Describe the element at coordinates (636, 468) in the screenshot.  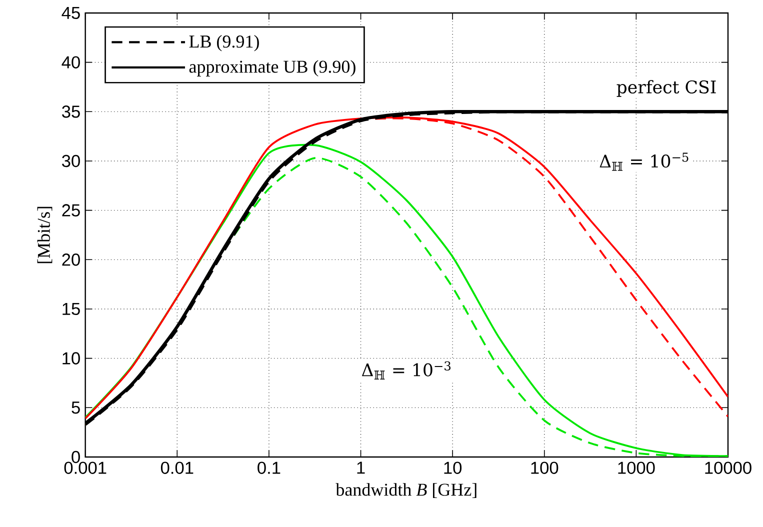
I see `x-tick-label: 1000` at that location.